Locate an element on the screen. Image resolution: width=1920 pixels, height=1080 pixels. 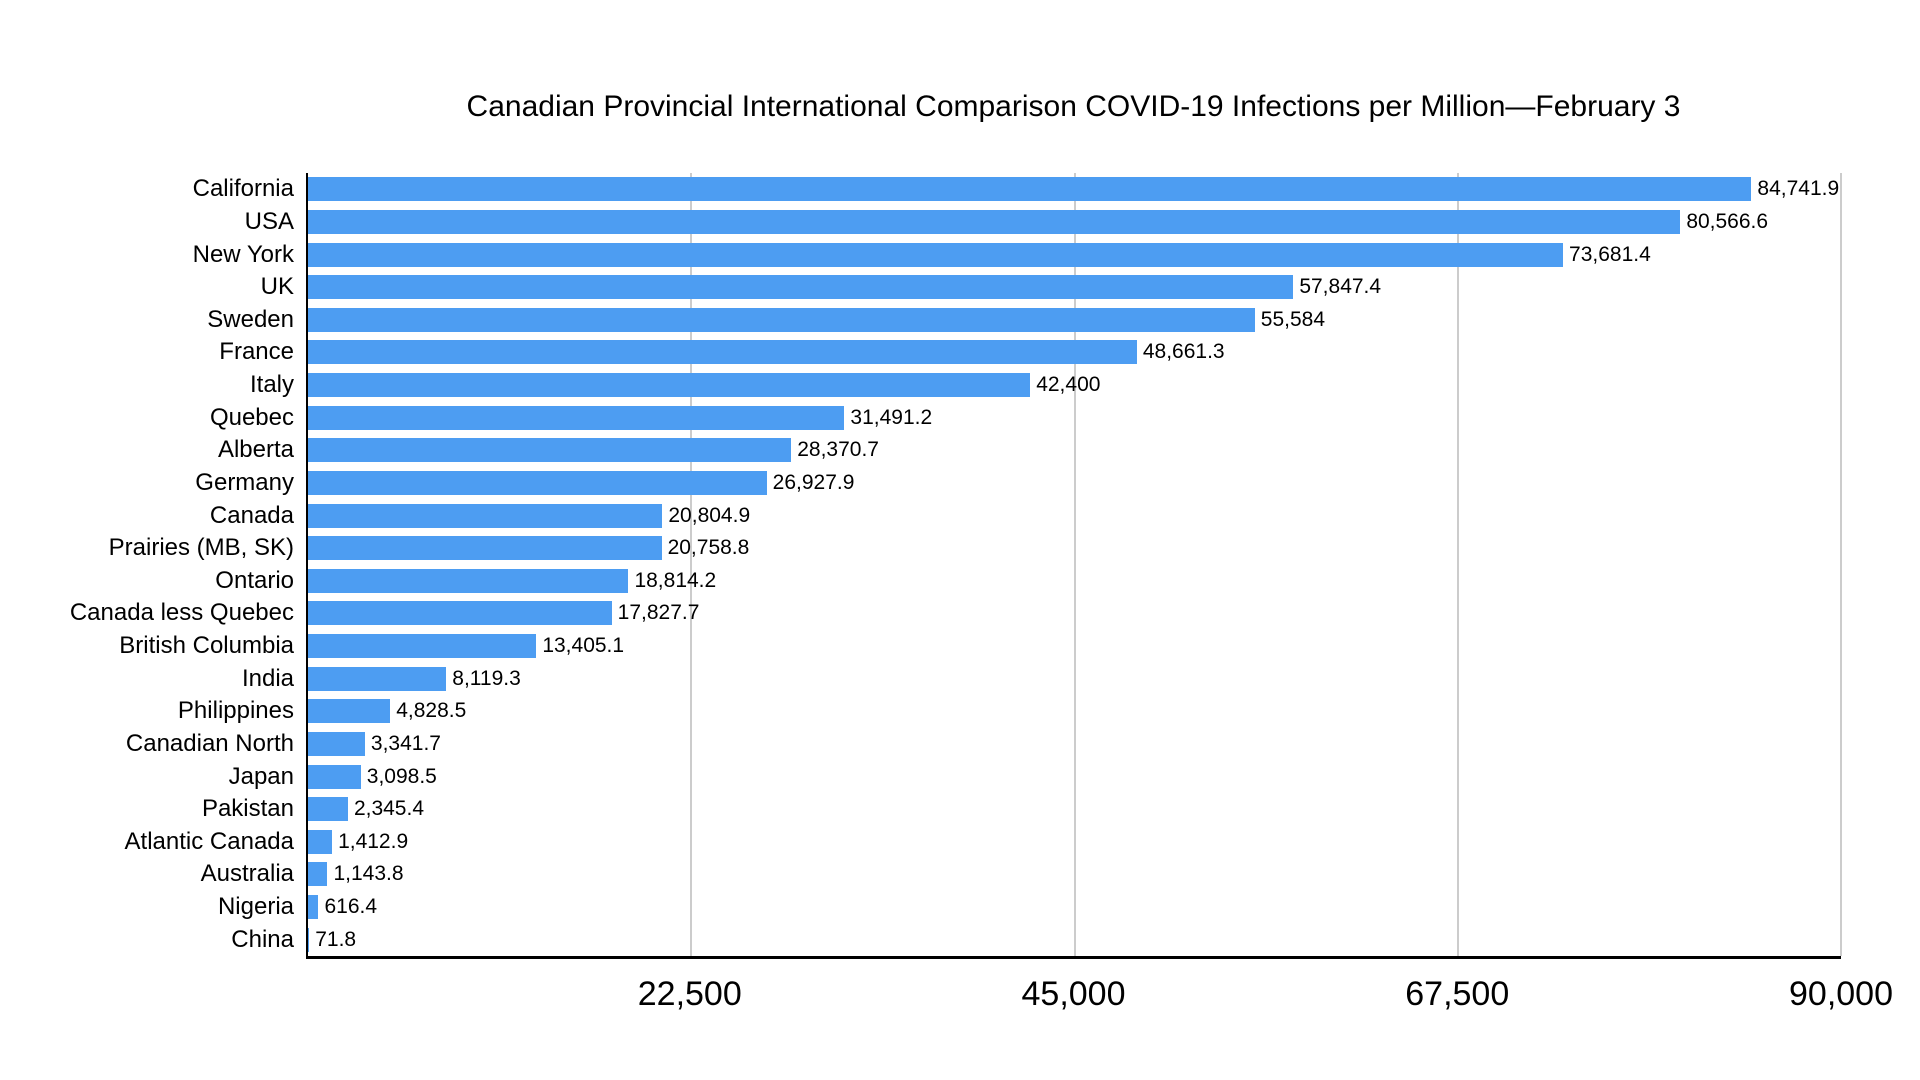
bar-row: Sweden 55,584 is located at coordinates (1024, 320).